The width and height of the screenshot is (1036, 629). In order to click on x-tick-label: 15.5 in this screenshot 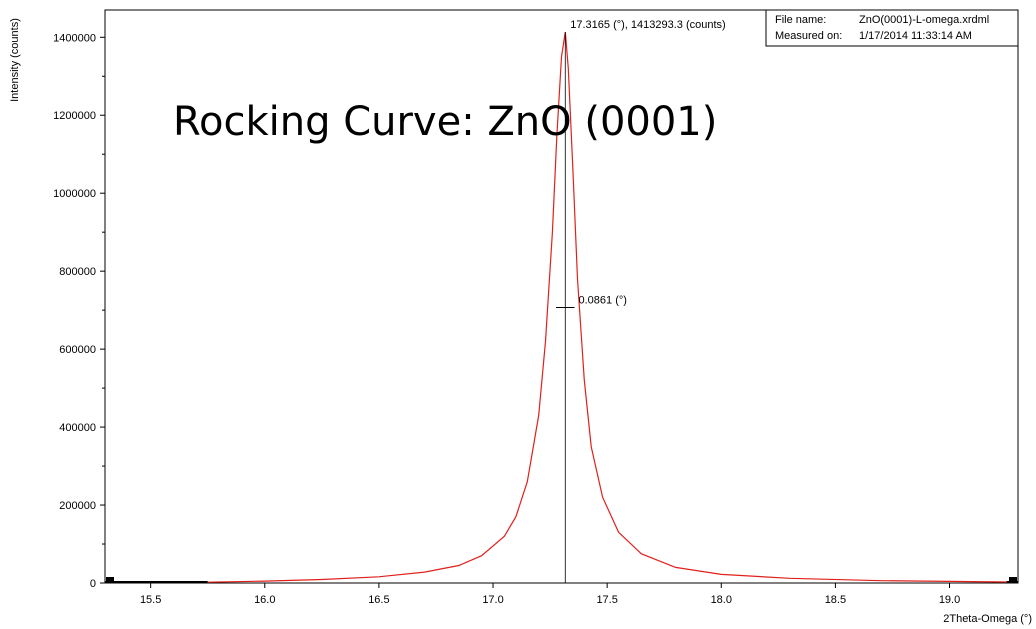, I will do `click(150, 600)`.